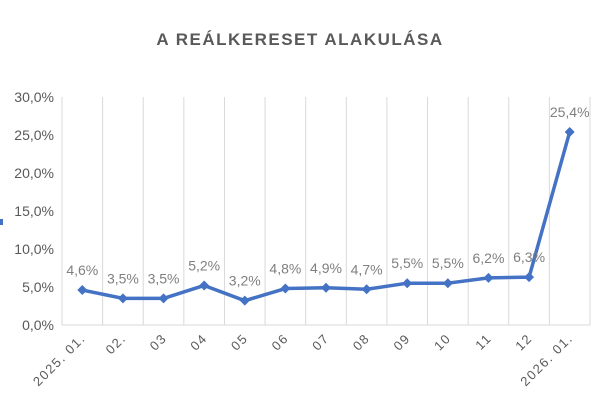 The image size is (600, 400). I want to click on data-label: 6,3%, so click(529, 257).